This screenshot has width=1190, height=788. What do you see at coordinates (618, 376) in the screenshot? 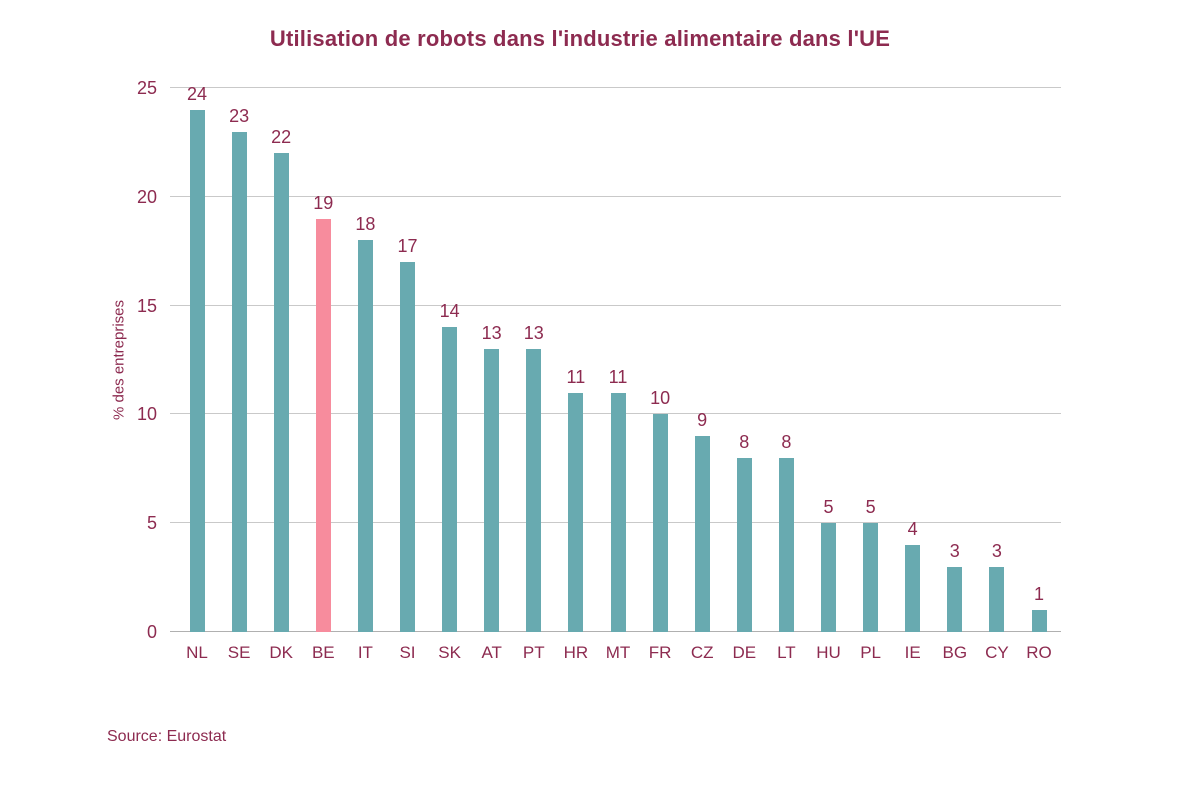
I see `bar-value-label-MT: 11` at bounding box center [618, 376].